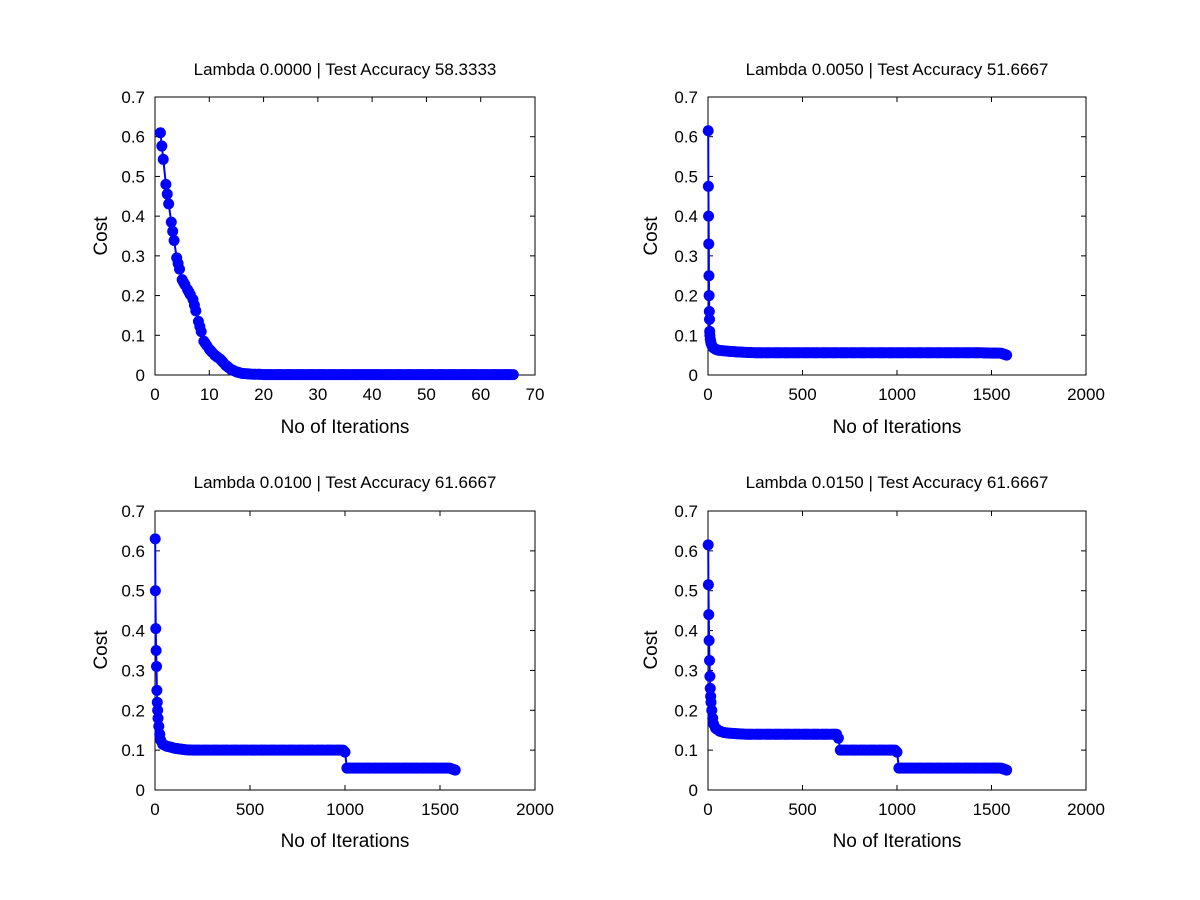  I want to click on x-tick-label: 70, so click(535, 394).